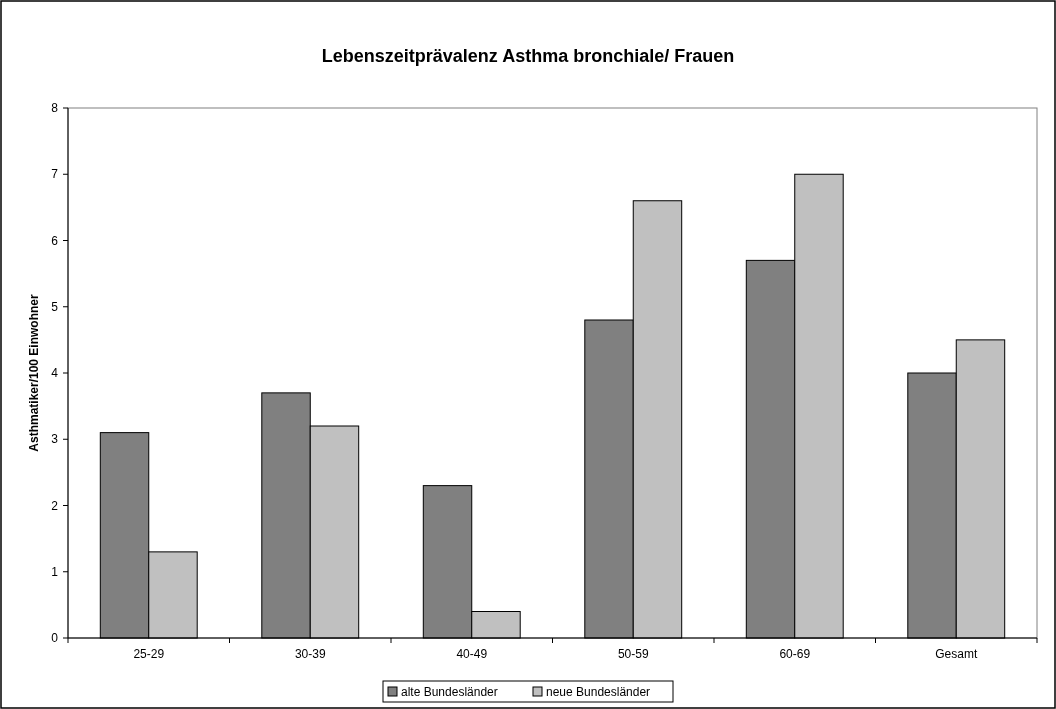 The height and width of the screenshot is (709, 1056). I want to click on y-tick-label: 7, so click(55, 174).